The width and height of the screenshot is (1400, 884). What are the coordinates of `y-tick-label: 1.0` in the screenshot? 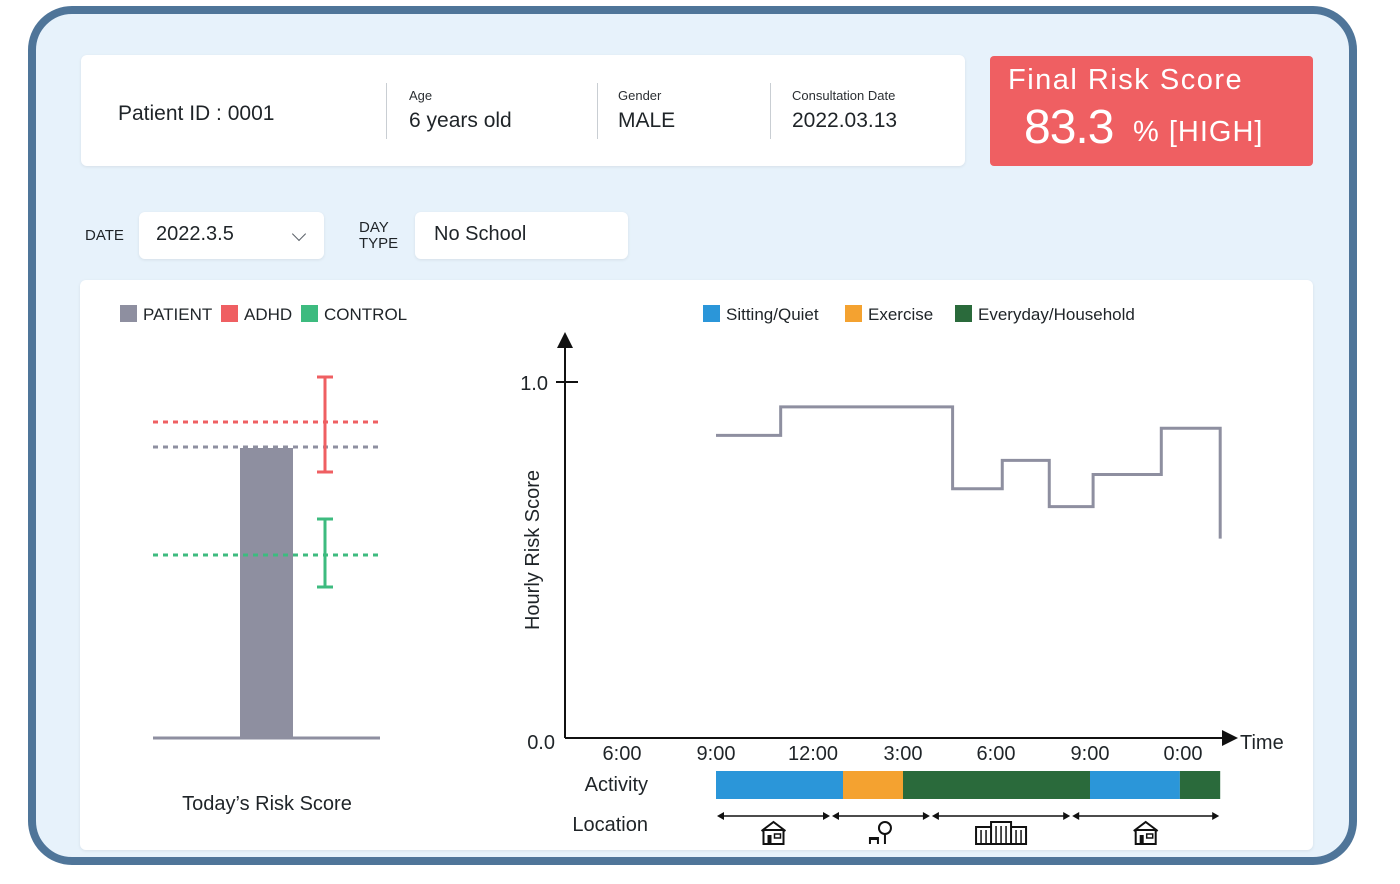 It's located at (534, 384).